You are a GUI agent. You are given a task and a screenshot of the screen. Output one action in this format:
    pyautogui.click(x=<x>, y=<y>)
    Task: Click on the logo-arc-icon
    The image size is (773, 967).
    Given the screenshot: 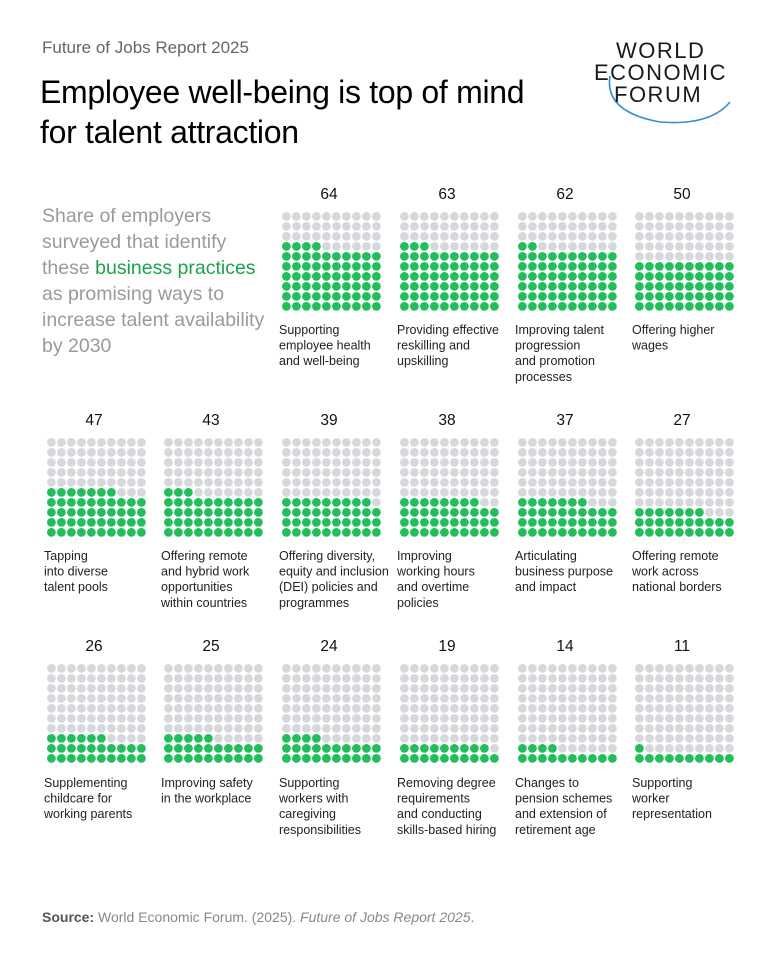 What is the action you would take?
    pyautogui.click(x=669, y=99)
    